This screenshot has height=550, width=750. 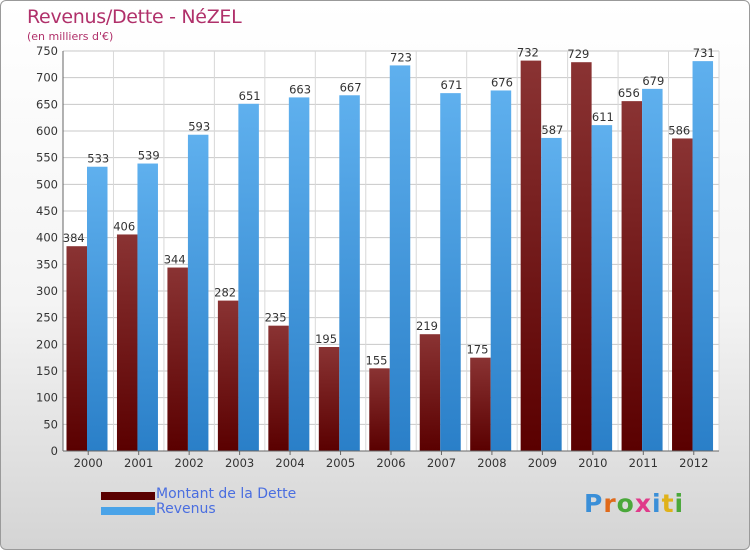 I want to click on x-tick-label: 2001, so click(x=138, y=463).